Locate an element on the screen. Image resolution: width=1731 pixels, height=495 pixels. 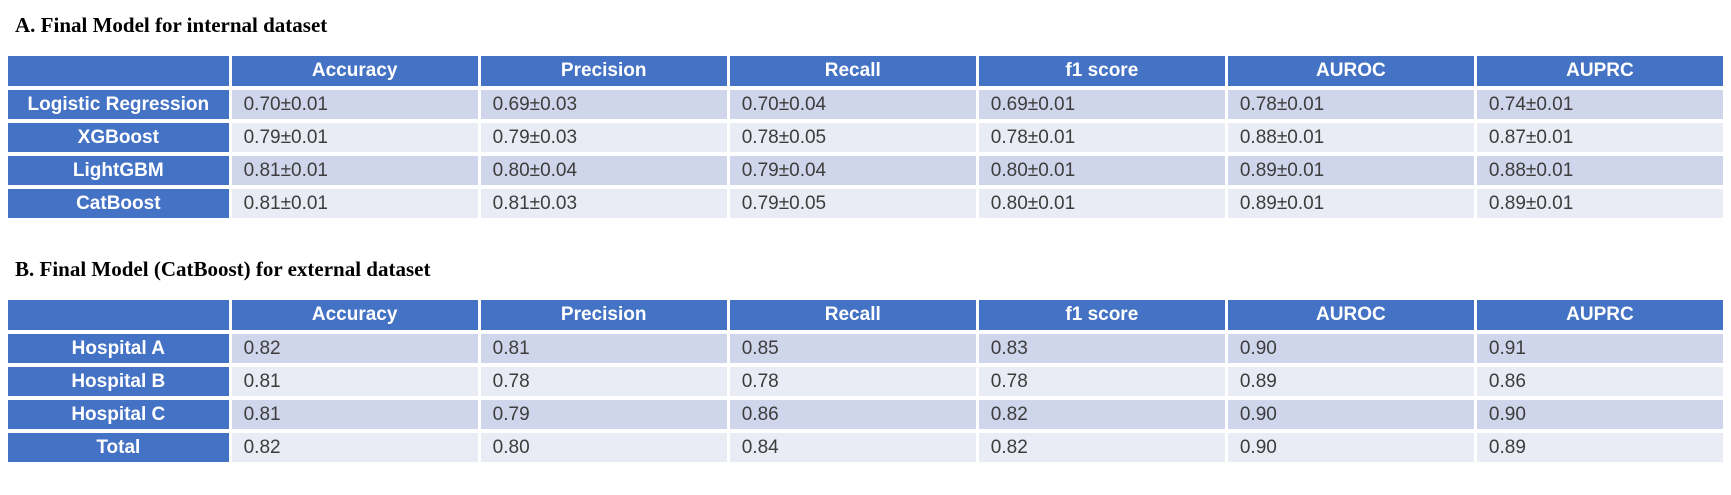
metric-cell: 0.70±0.01 is located at coordinates (354, 104).